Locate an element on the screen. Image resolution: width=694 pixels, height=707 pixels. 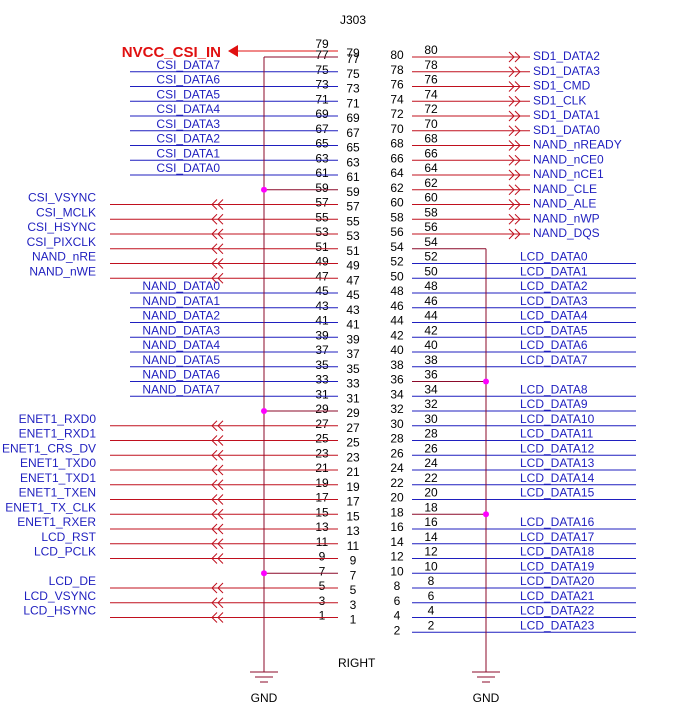
signal-label: LCD_DATA4 is located at coordinates (554, 316).